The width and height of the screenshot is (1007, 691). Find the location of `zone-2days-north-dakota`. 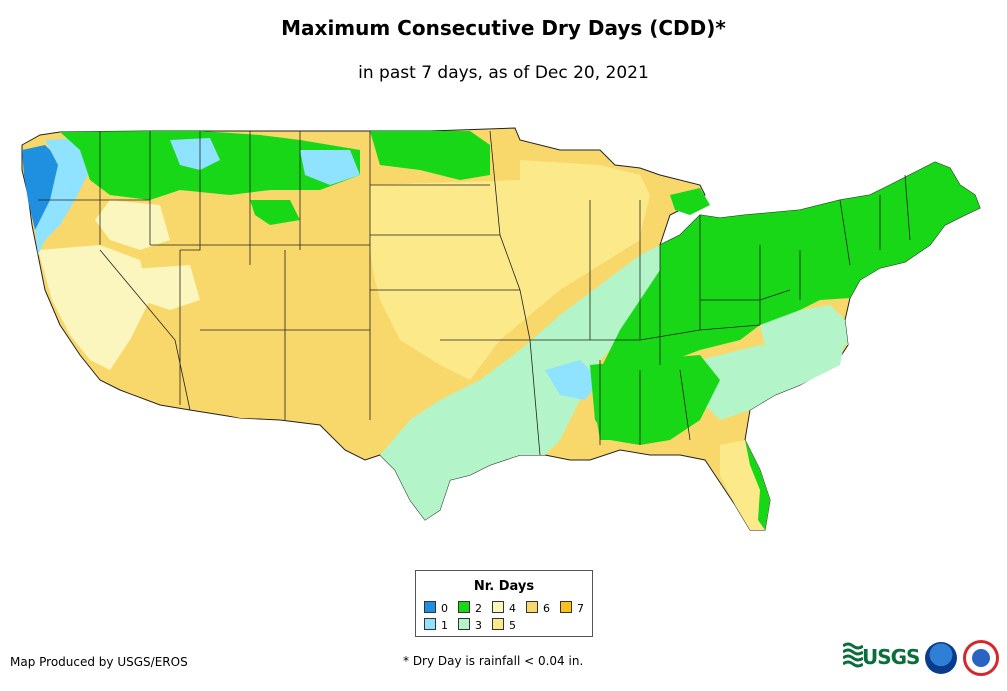

zone-2days-north-dakota is located at coordinates (430, 155).